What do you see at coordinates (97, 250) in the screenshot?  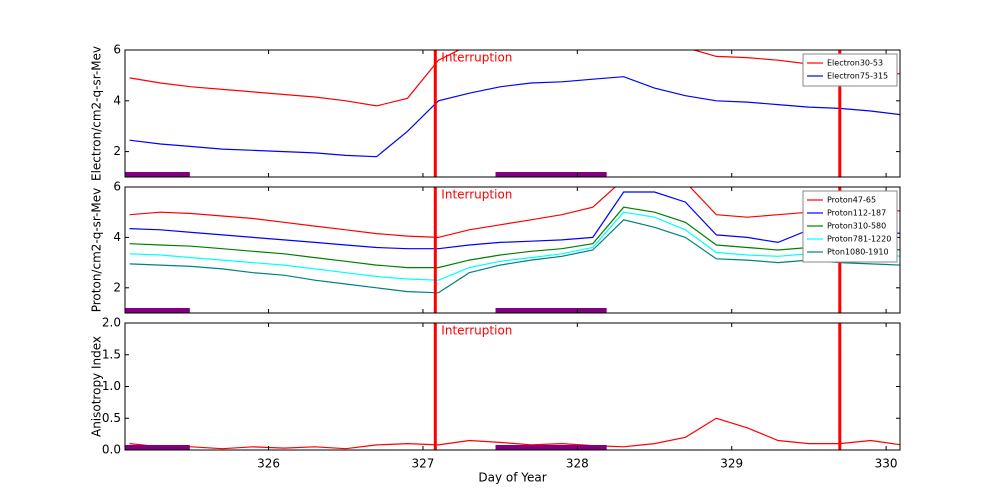 I see `y-axis-label: Proton/cm2-q-sr-Mev` at bounding box center [97, 250].